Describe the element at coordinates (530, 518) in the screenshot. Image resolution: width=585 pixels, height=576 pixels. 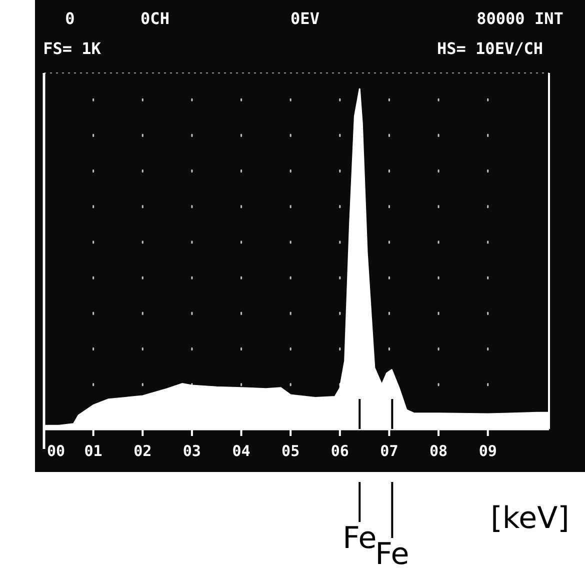
I see `x-axis-title: [keV]` at that location.